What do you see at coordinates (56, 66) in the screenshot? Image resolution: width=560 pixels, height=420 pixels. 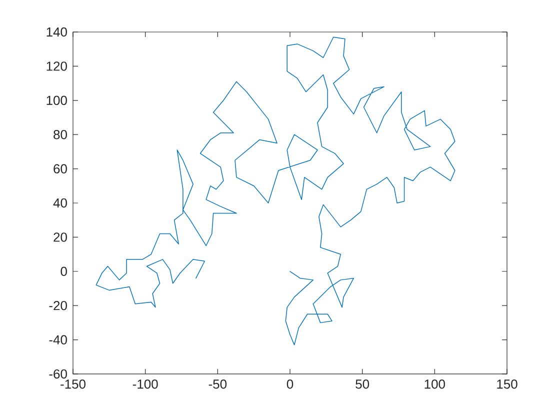 I see `y-tick-label: 120` at bounding box center [56, 66].